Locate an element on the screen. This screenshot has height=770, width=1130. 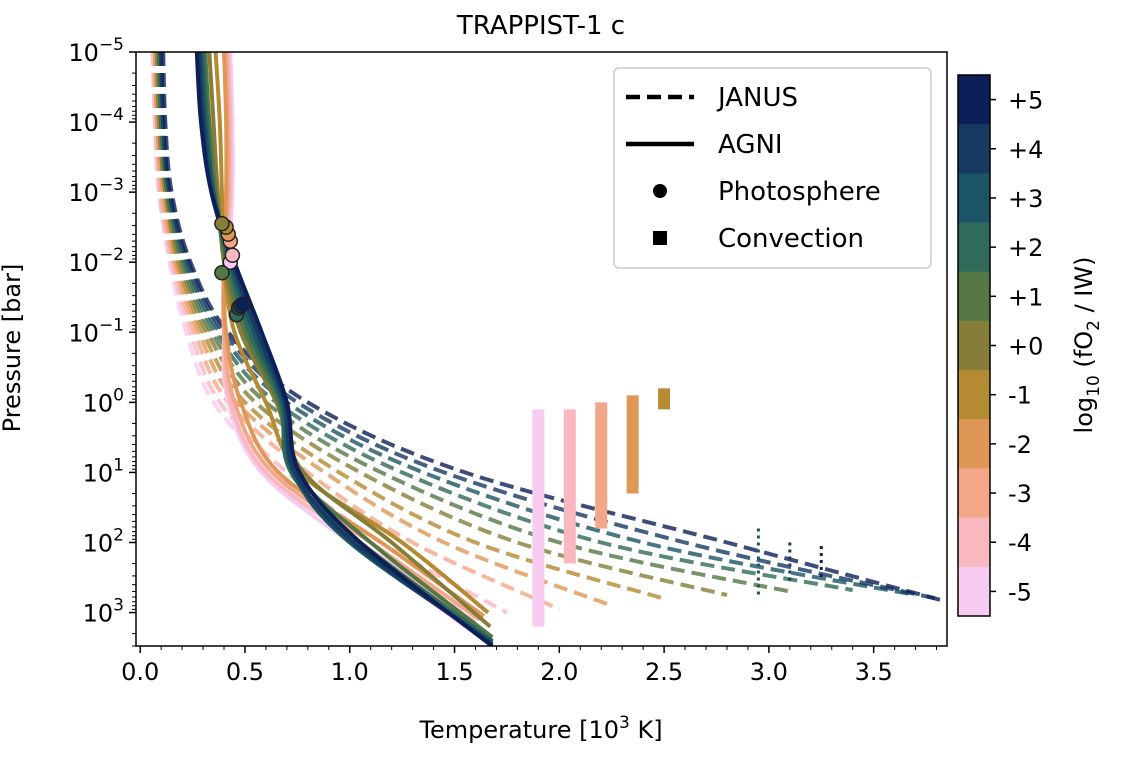
colorbar-frame is located at coordinates (974, 345).